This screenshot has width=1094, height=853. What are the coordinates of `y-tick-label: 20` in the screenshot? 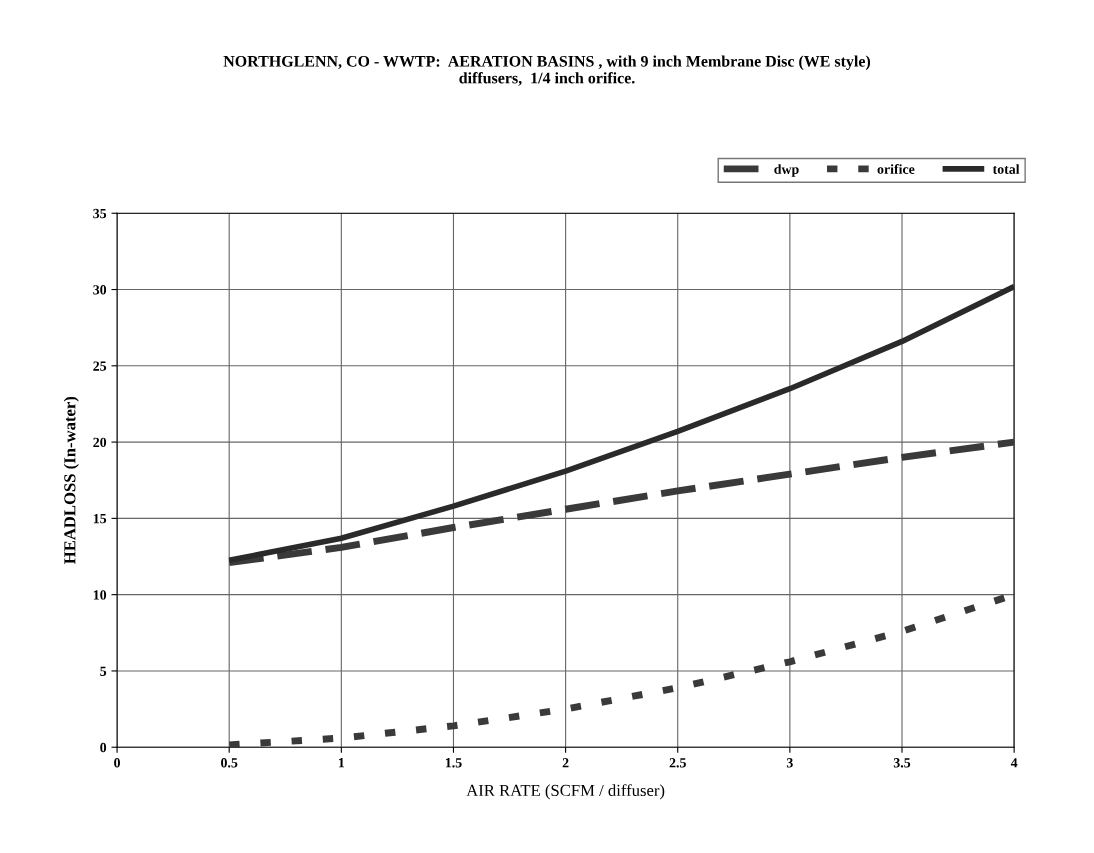 It's located at (100, 442).